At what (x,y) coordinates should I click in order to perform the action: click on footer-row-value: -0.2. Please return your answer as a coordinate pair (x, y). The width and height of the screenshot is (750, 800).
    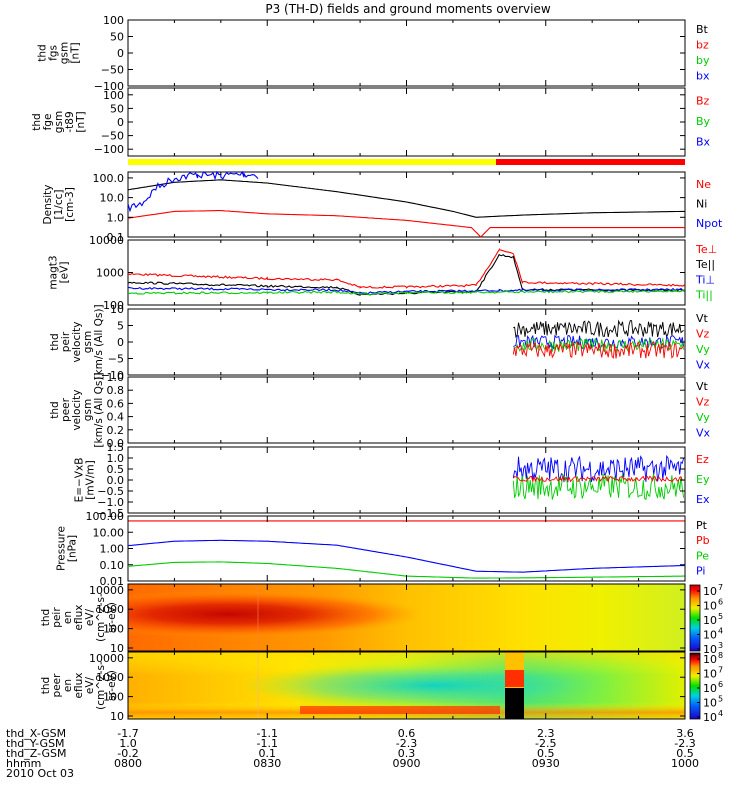
    Looking at the image, I should click on (127, 753).